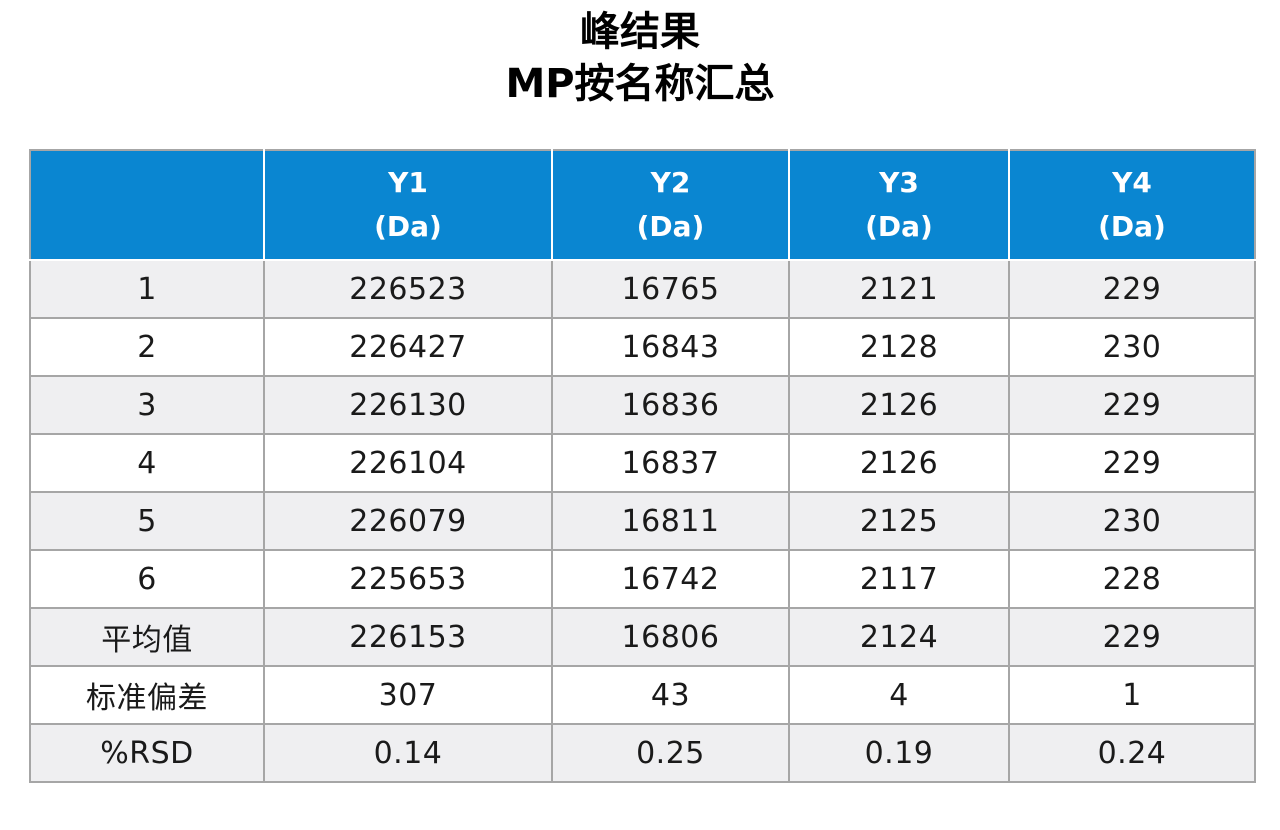 The height and width of the screenshot is (830, 1280). Describe the element at coordinates (670, 347) in the screenshot. I see `value-cell: 16843` at that location.